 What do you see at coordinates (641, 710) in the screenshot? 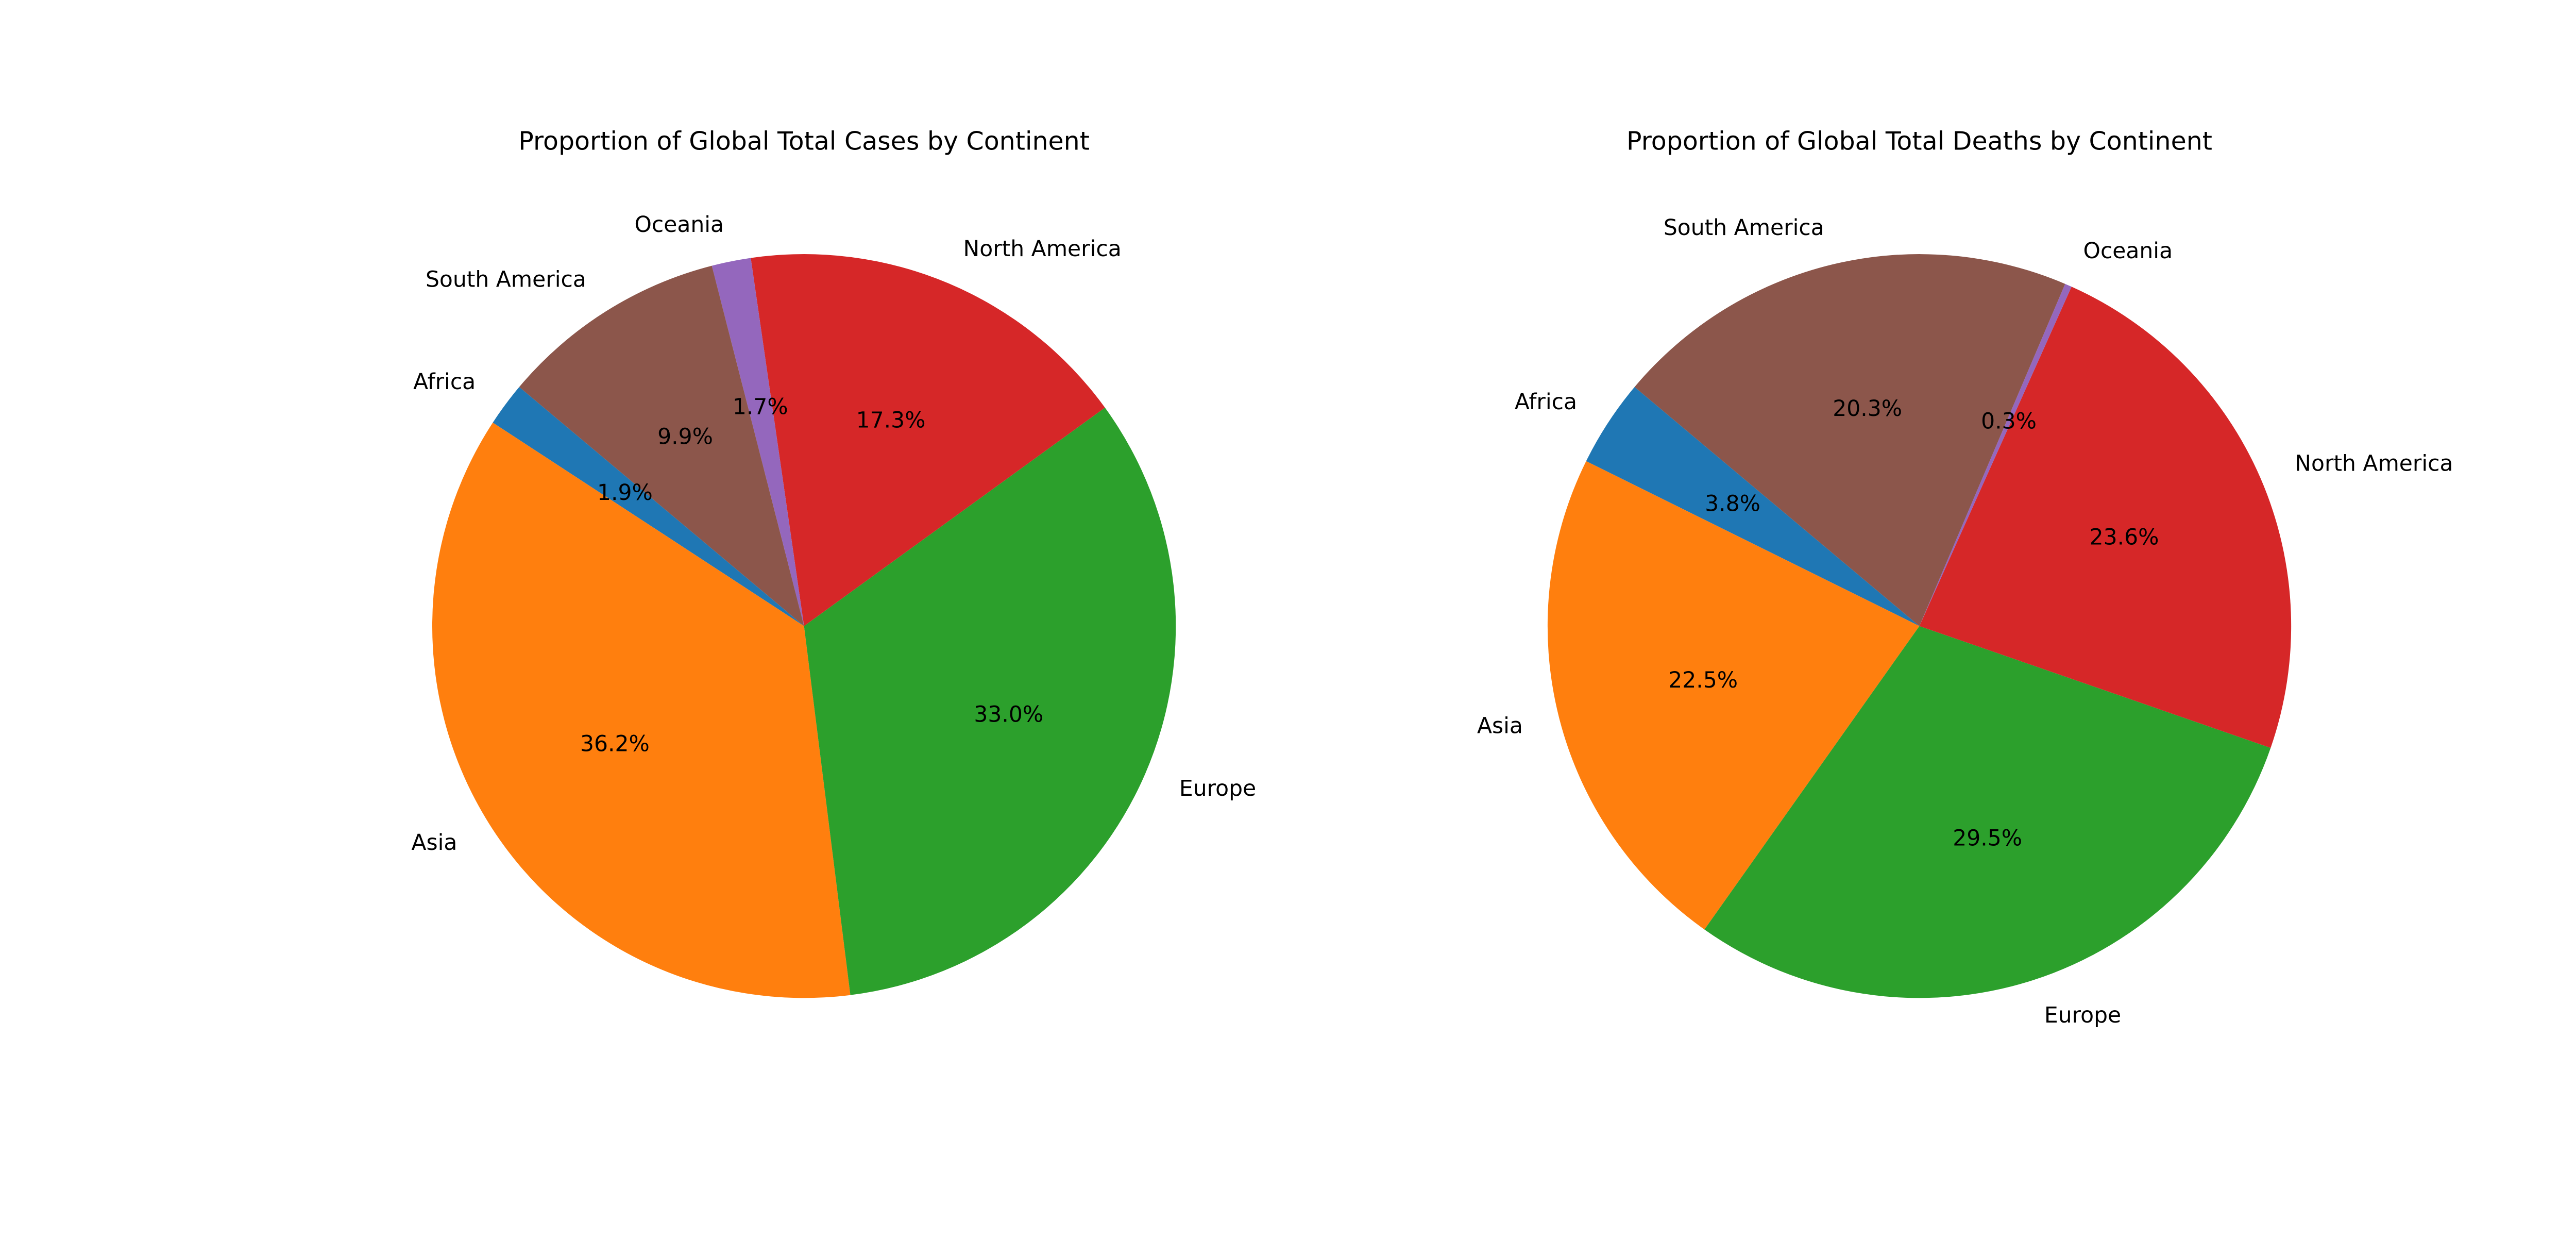
I see `cases-slice-asia` at bounding box center [641, 710].